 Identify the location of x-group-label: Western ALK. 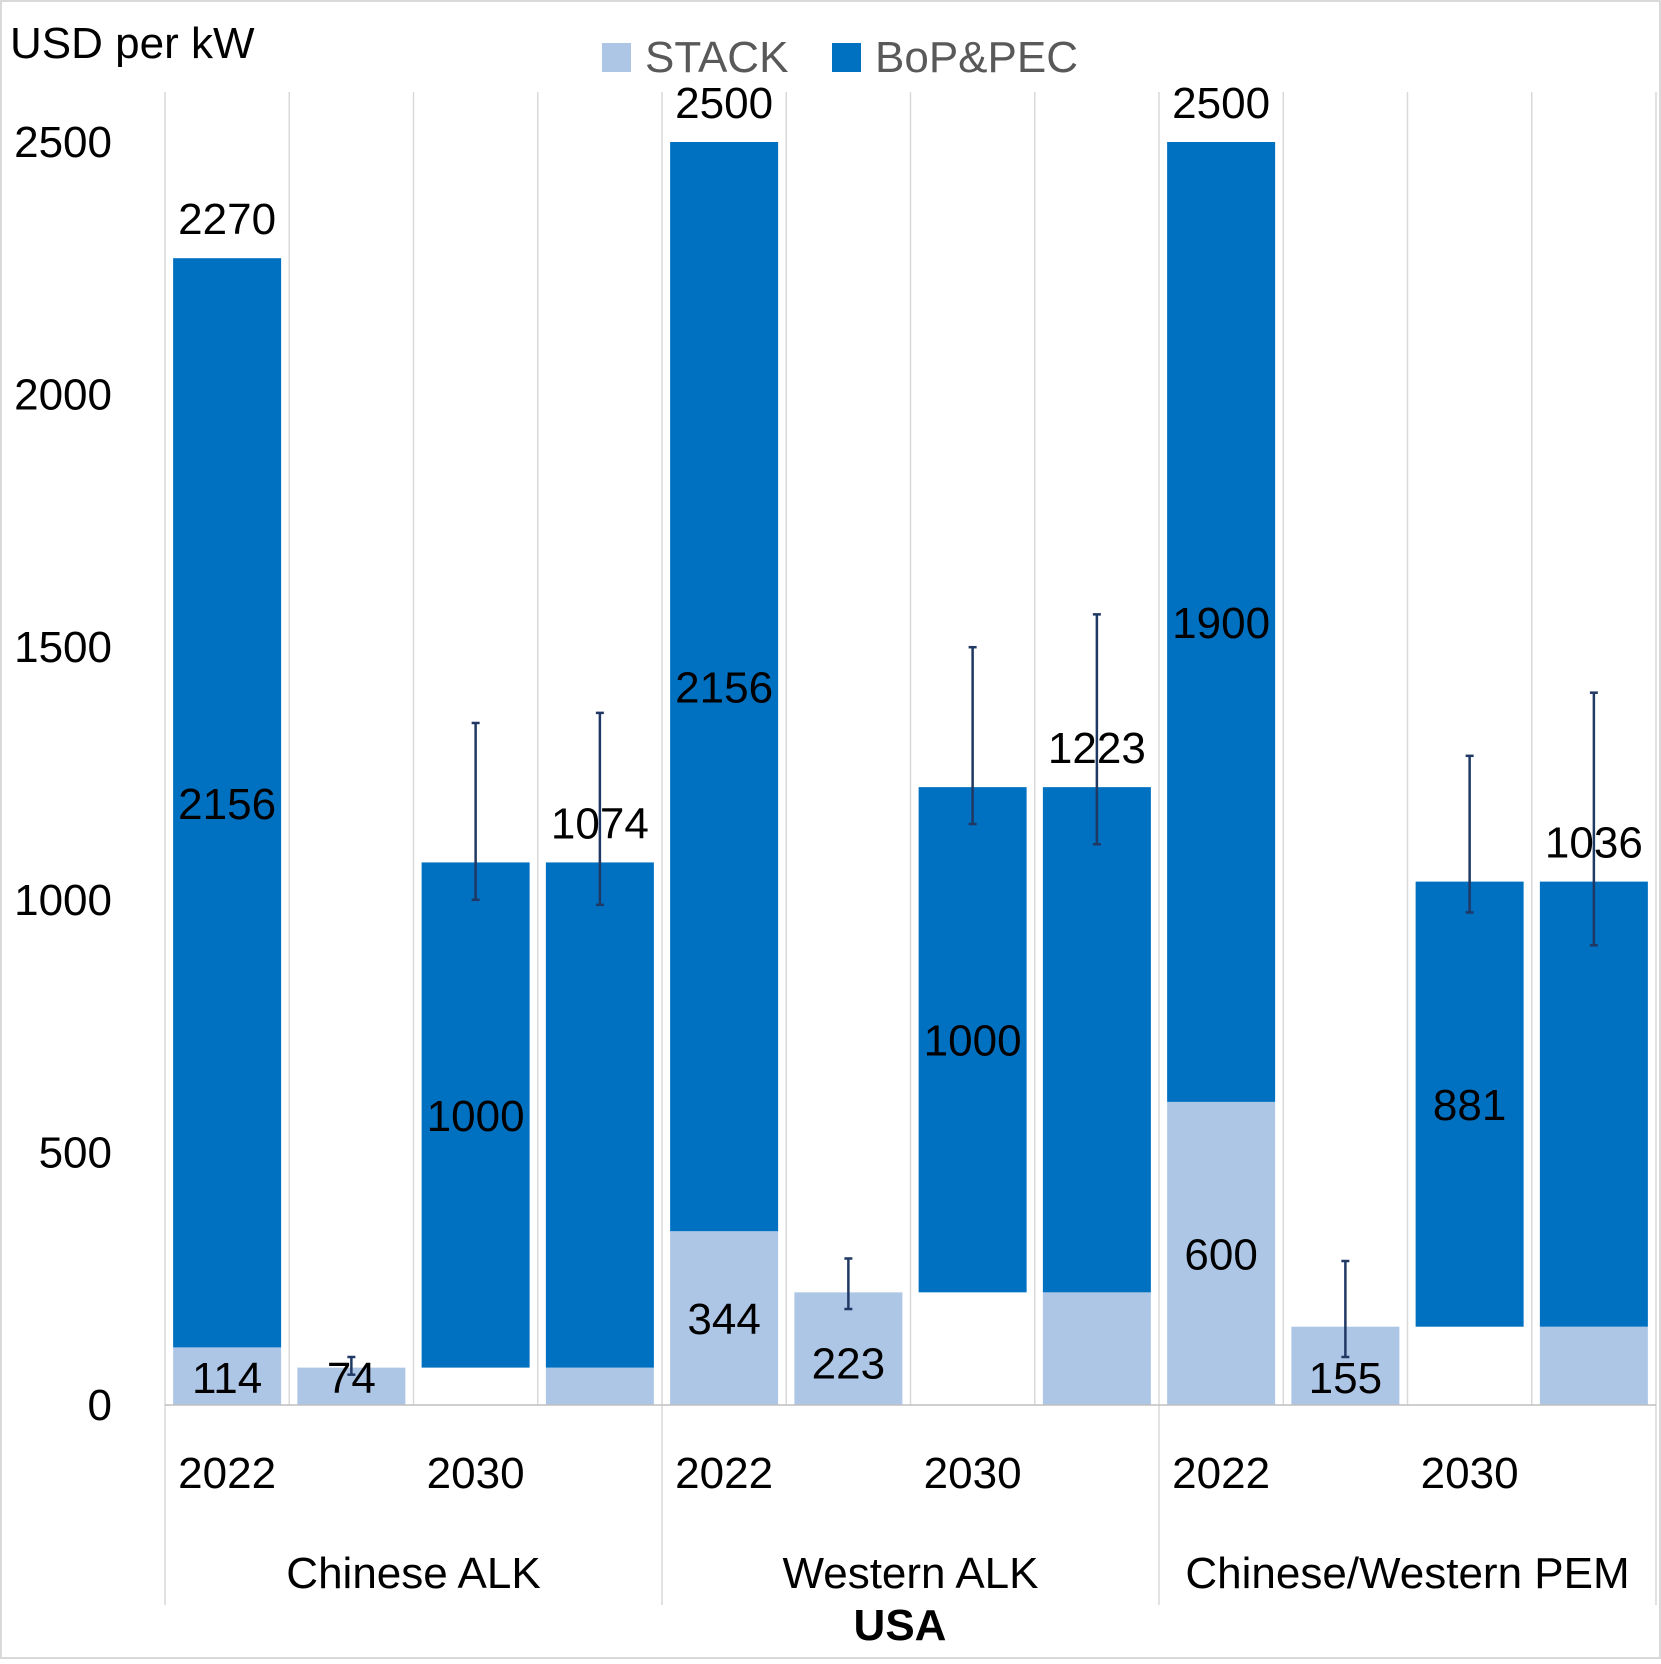
(911, 1573).